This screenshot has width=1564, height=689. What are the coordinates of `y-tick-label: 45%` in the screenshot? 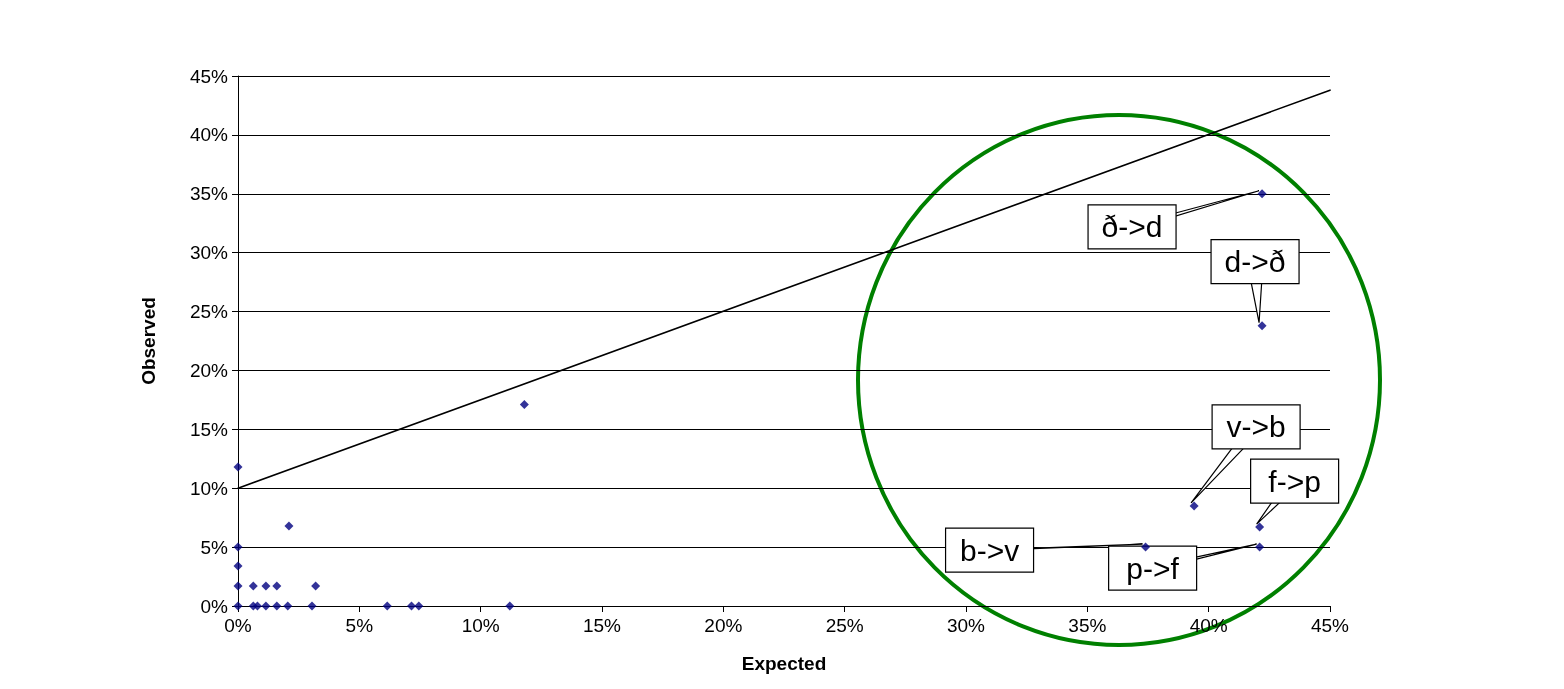 It's located at (209, 76).